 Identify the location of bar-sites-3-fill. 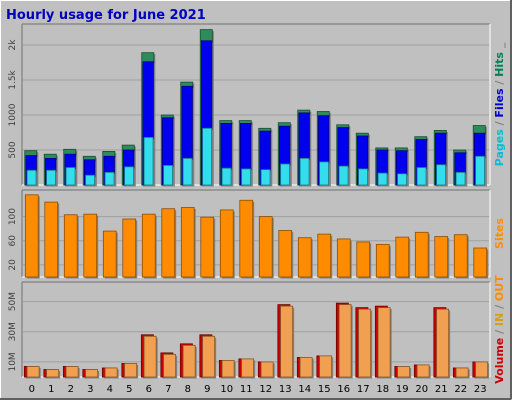
(90, 245).